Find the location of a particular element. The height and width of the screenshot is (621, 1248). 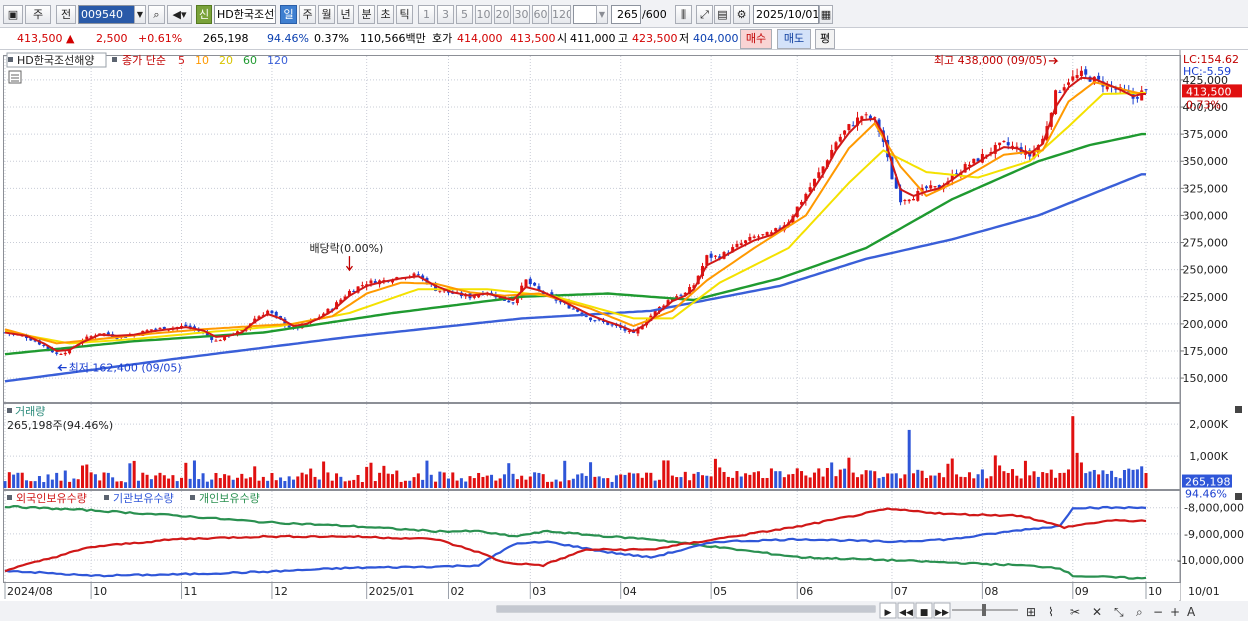

date-input: 2025/10/01 is located at coordinates (786, 14).